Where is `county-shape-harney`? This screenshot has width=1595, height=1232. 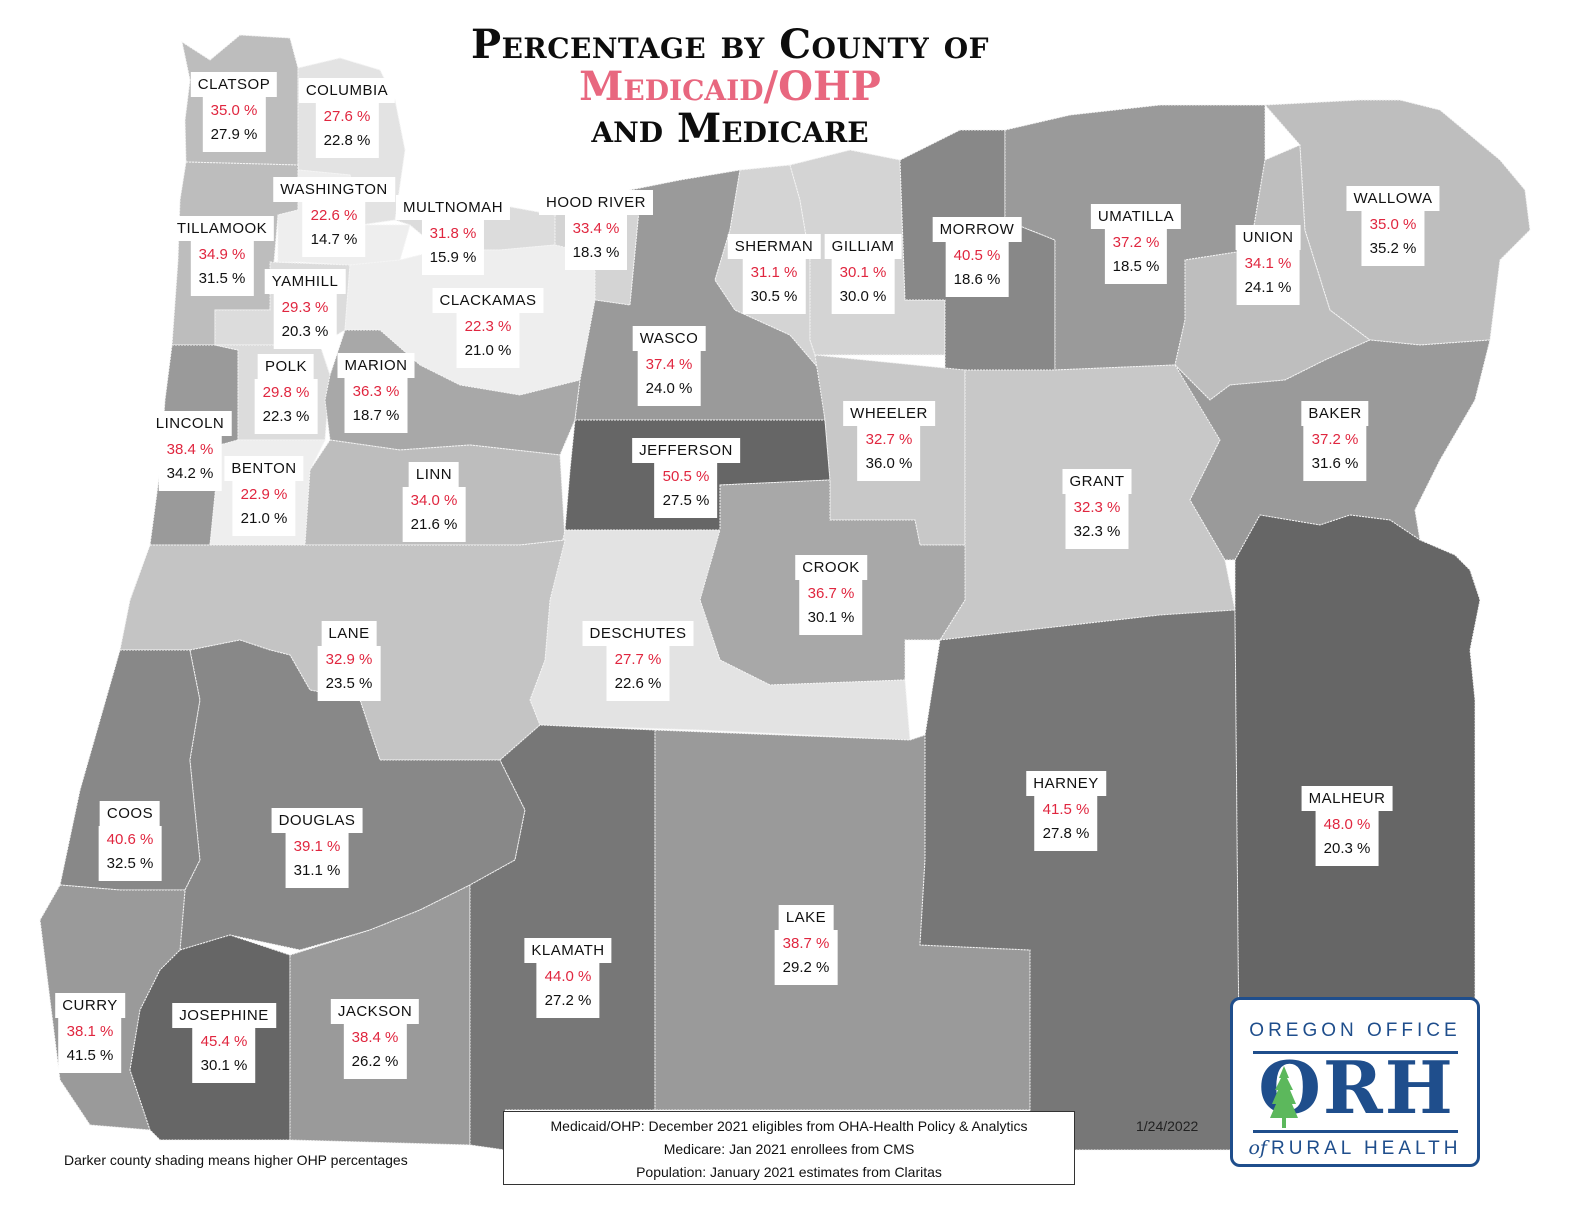
county-shape-harney is located at coordinates (1080, 880).